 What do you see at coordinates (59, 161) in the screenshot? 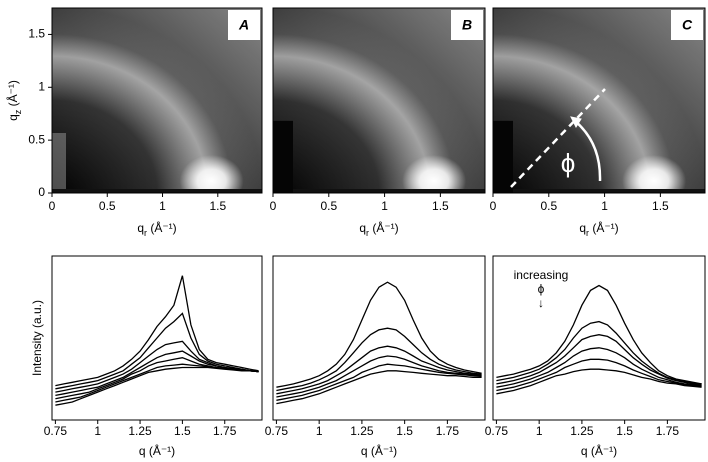
I see `streaks` at bounding box center [59, 161].